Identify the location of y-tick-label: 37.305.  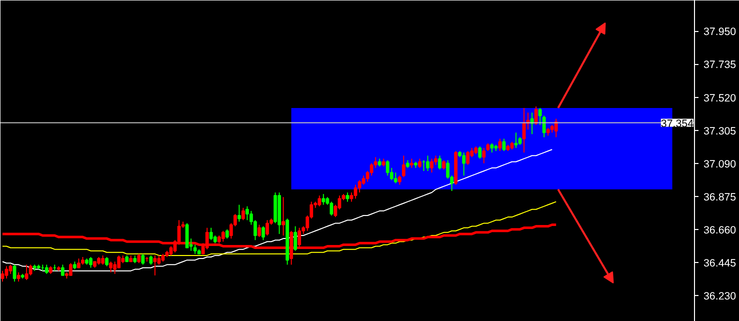
(720, 131).